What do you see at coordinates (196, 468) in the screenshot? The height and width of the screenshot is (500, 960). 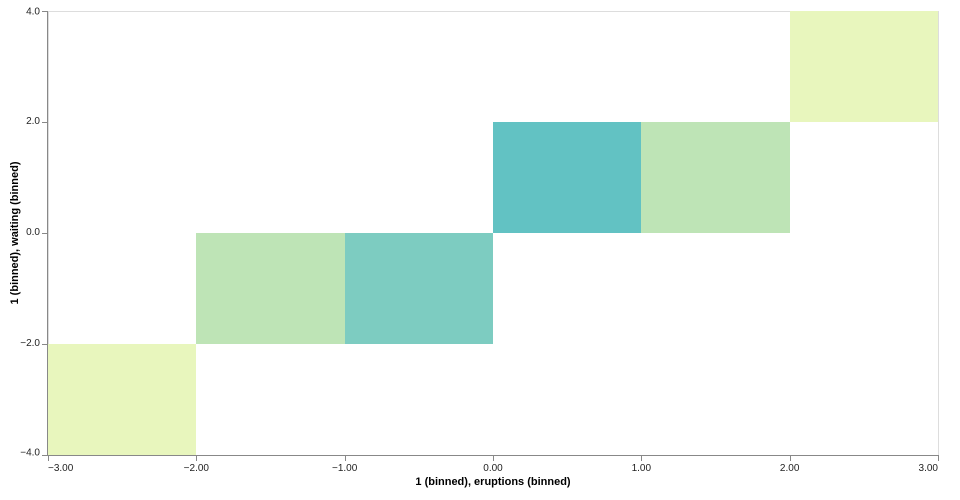 I see `x-tick-label: −2.00` at bounding box center [196, 468].